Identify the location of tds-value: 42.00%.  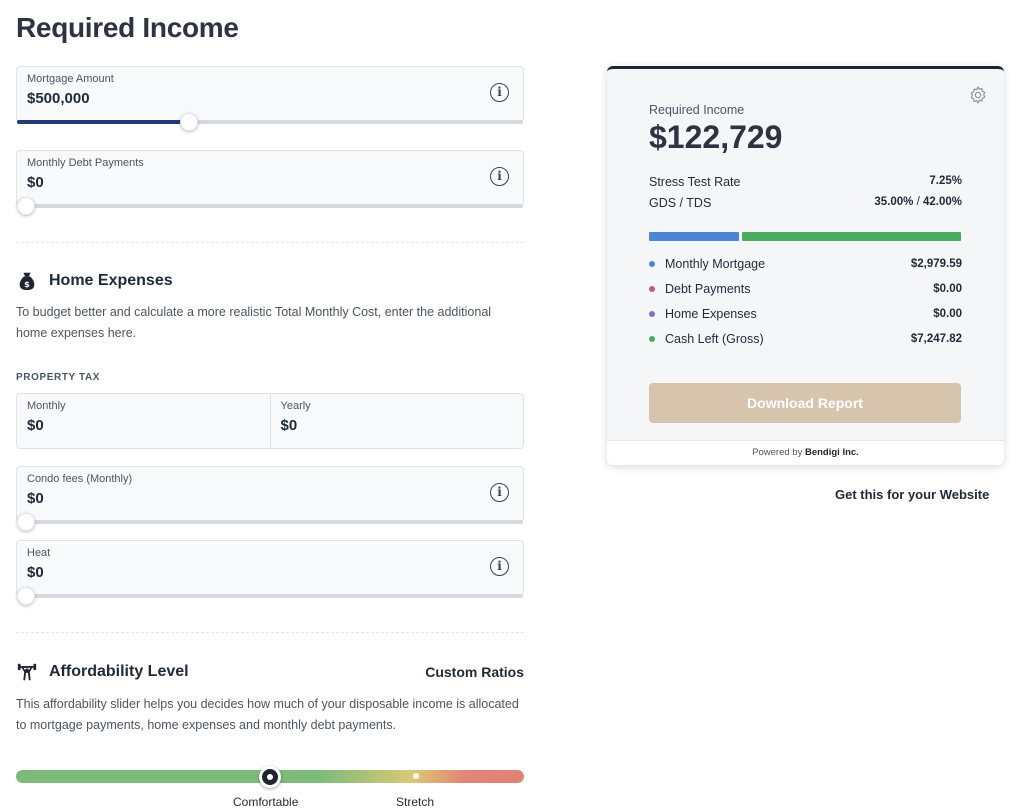
(942, 202).